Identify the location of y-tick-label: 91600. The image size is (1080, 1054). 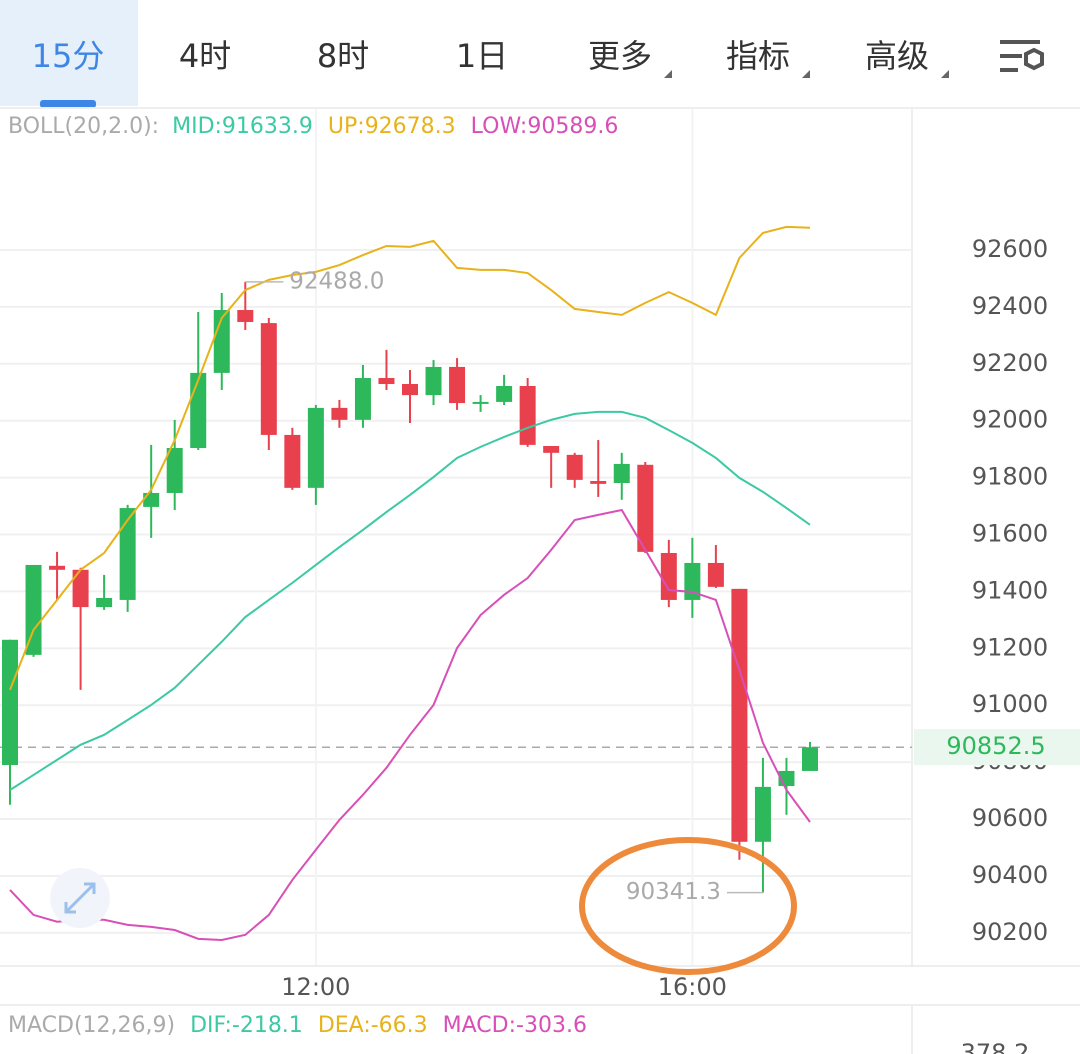
(1010, 534).